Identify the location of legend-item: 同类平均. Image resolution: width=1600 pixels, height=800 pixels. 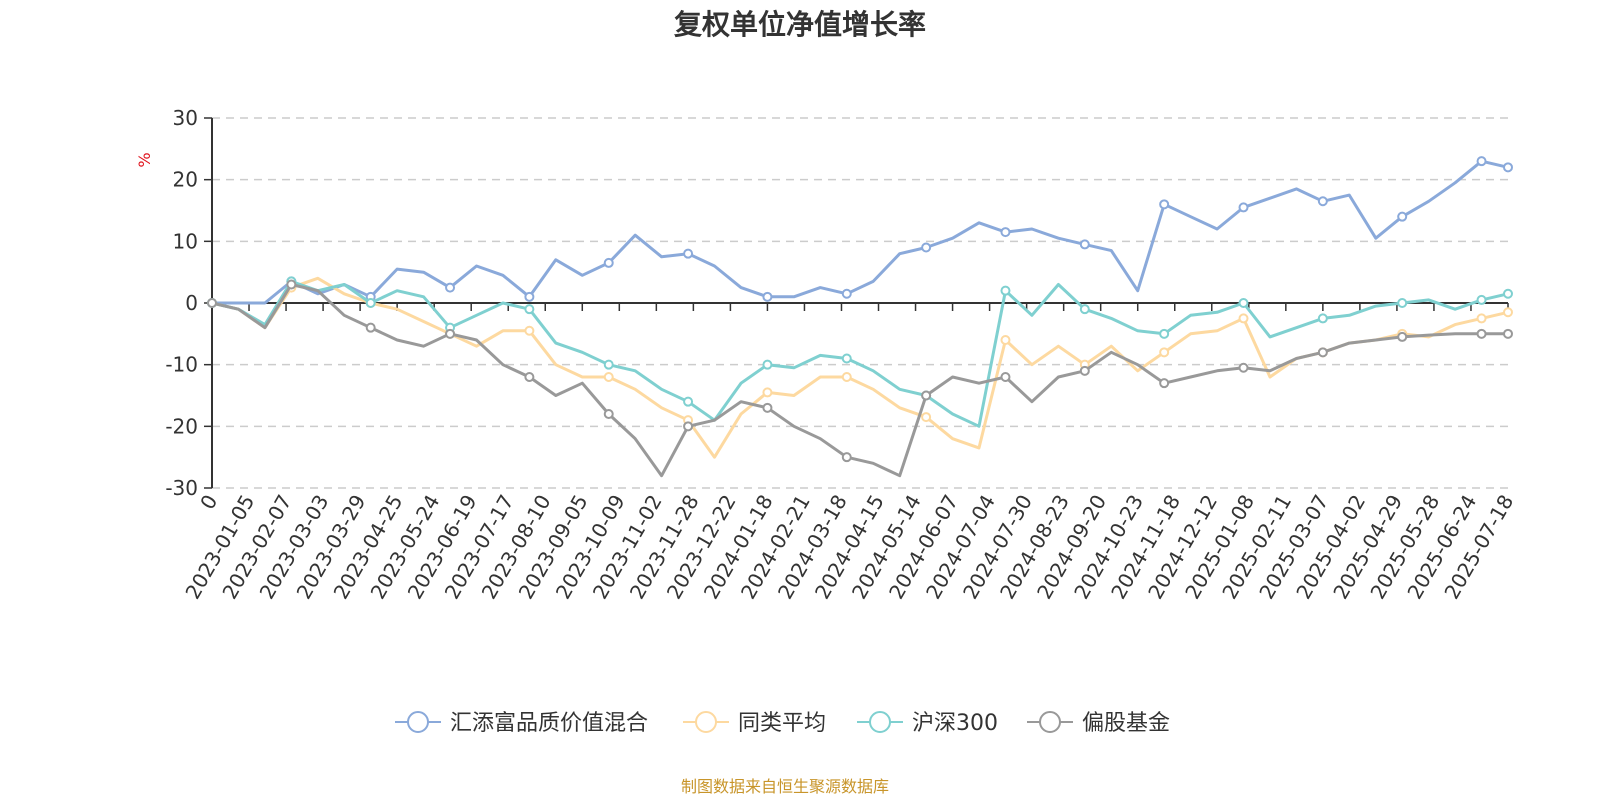
(754, 723).